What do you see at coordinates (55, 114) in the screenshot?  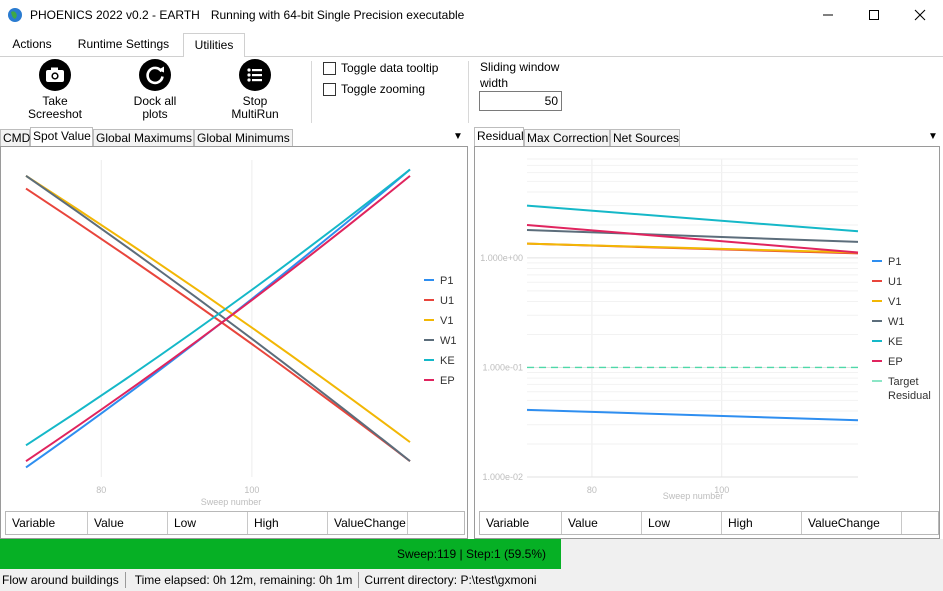 I see `take-screenshot-label-2: Screeshot` at bounding box center [55, 114].